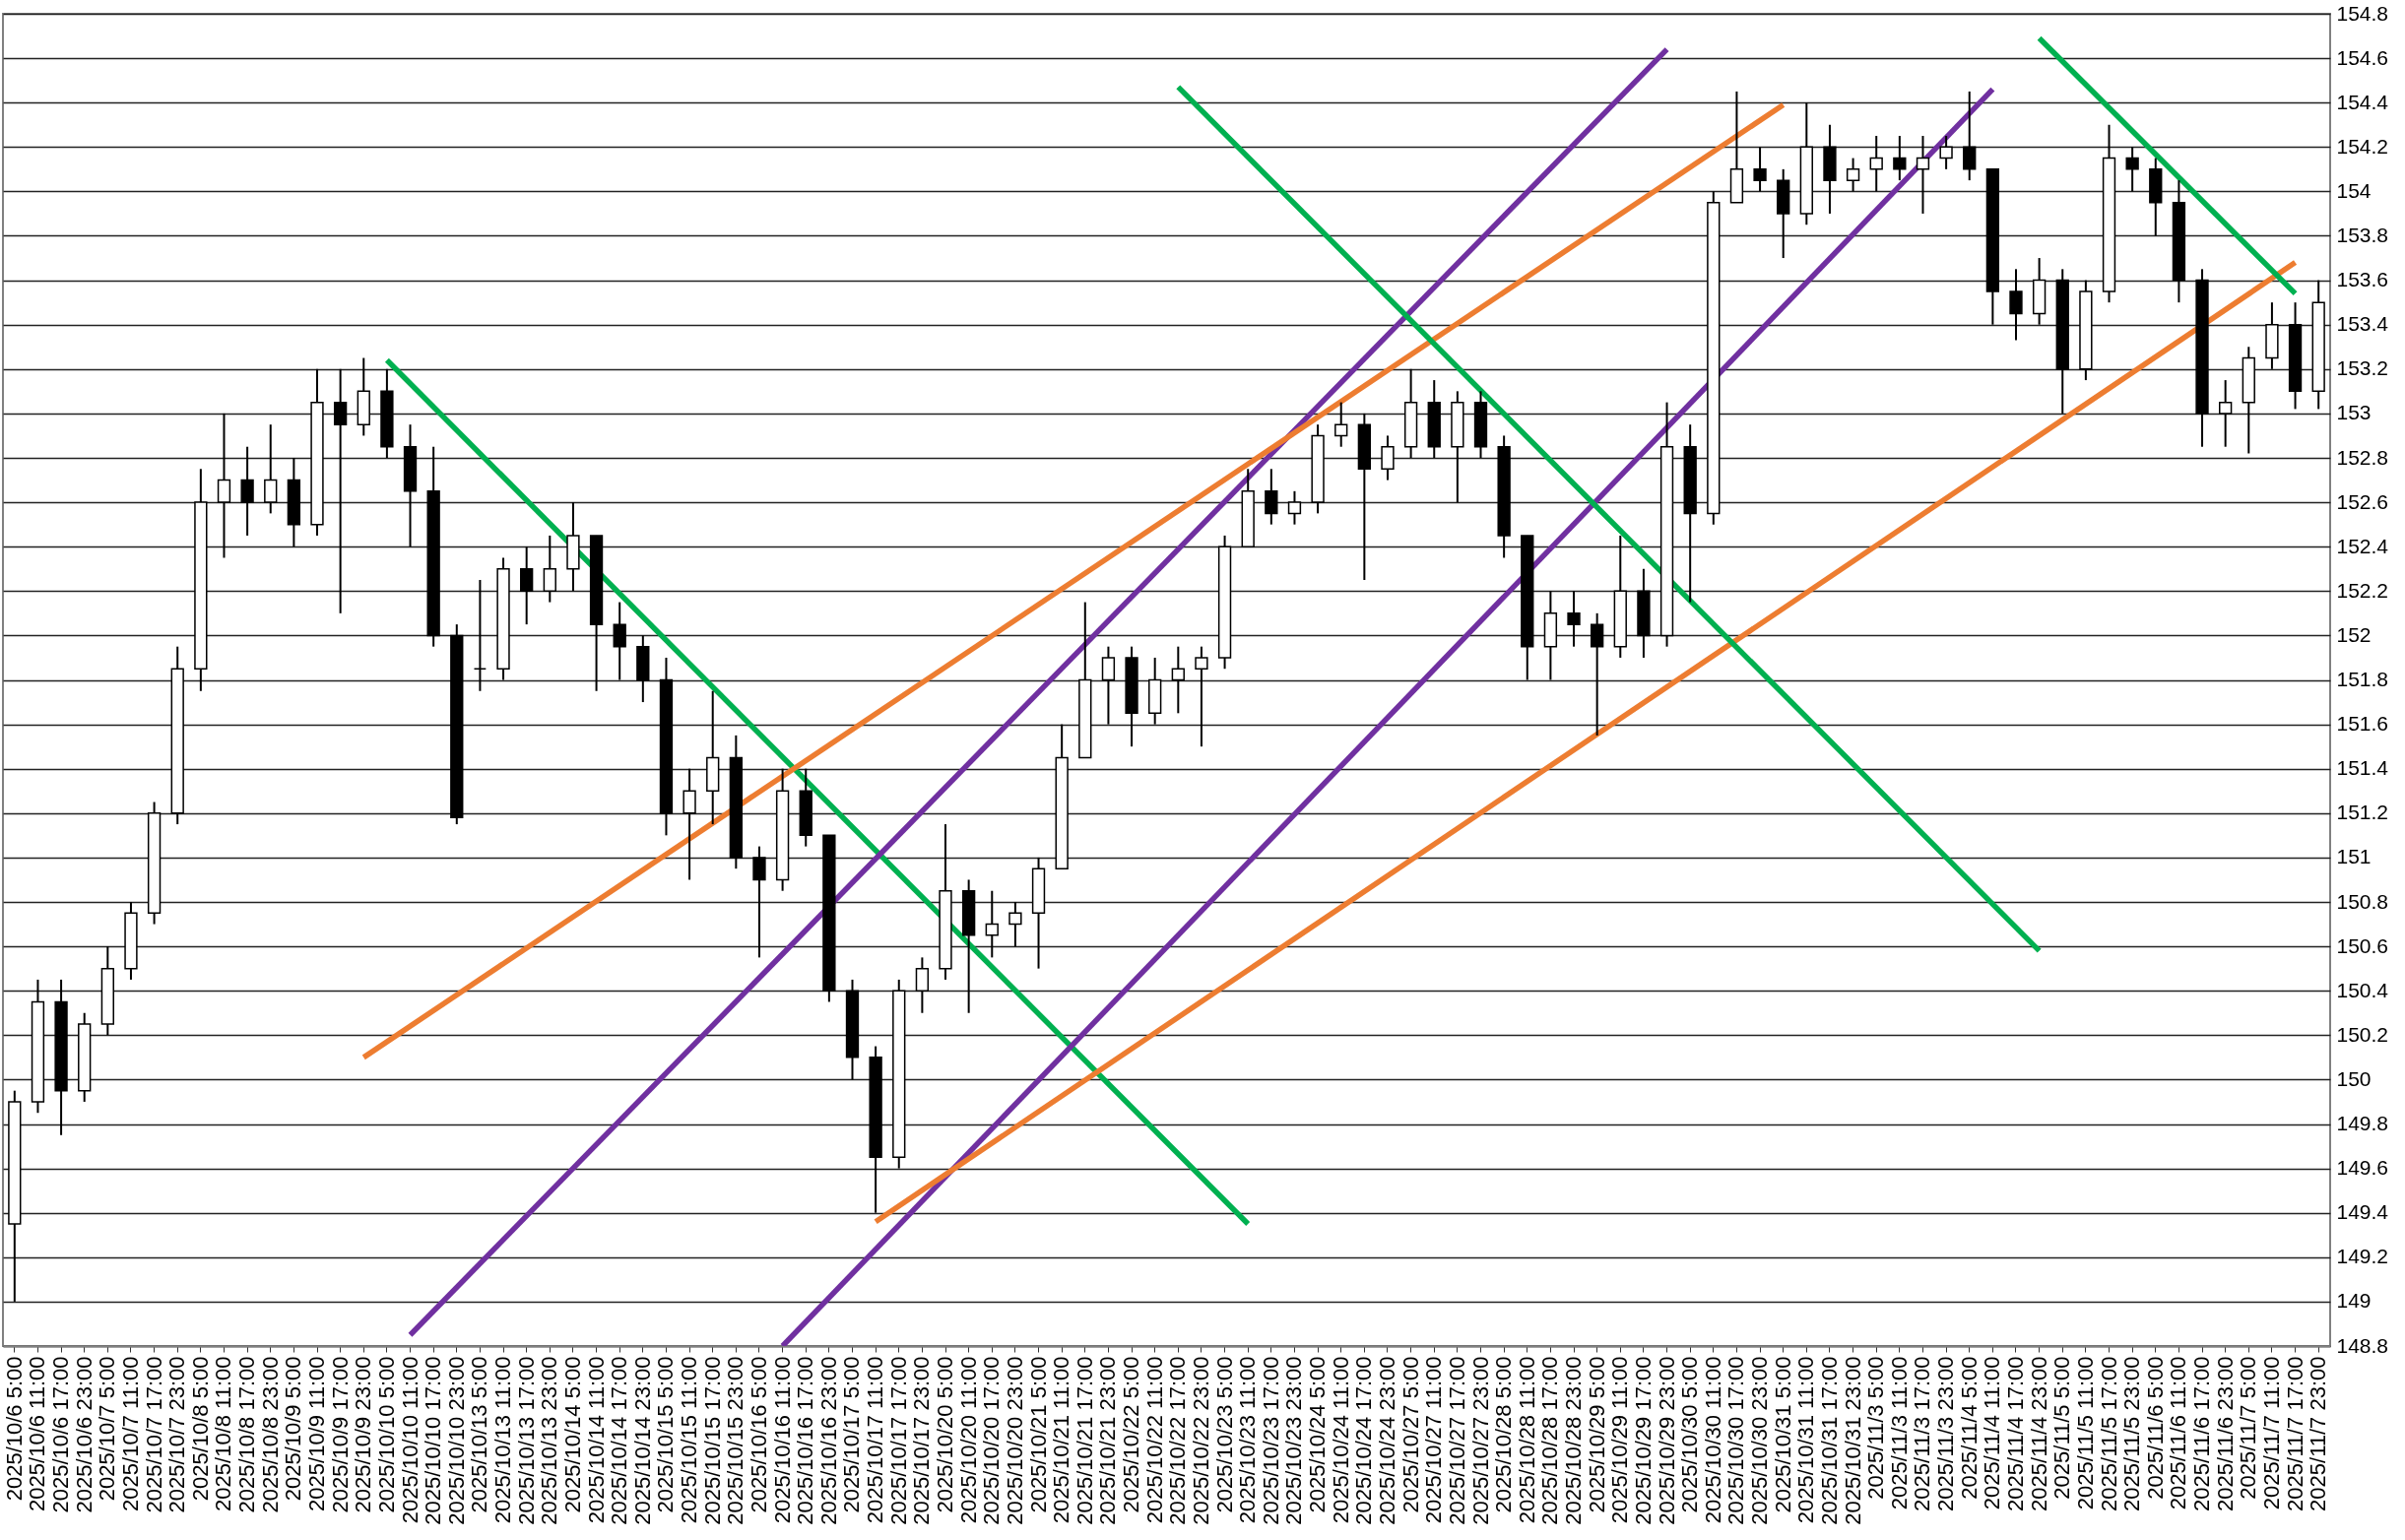  I want to click on y-tick-label: 149.4, so click(2362, 1212).